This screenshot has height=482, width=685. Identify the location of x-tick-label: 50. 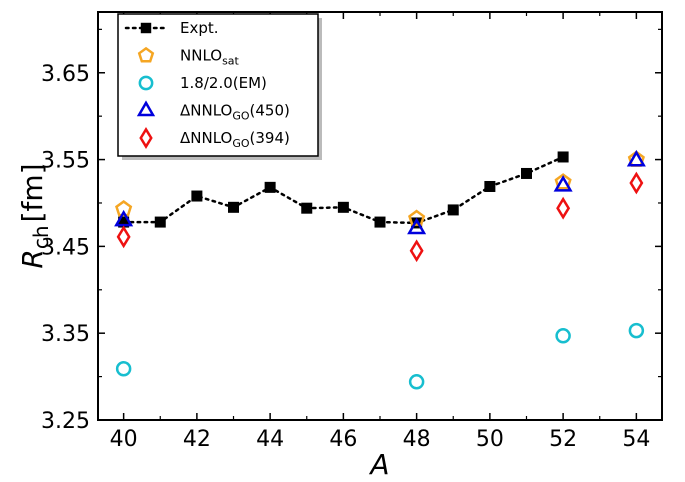
(490, 439).